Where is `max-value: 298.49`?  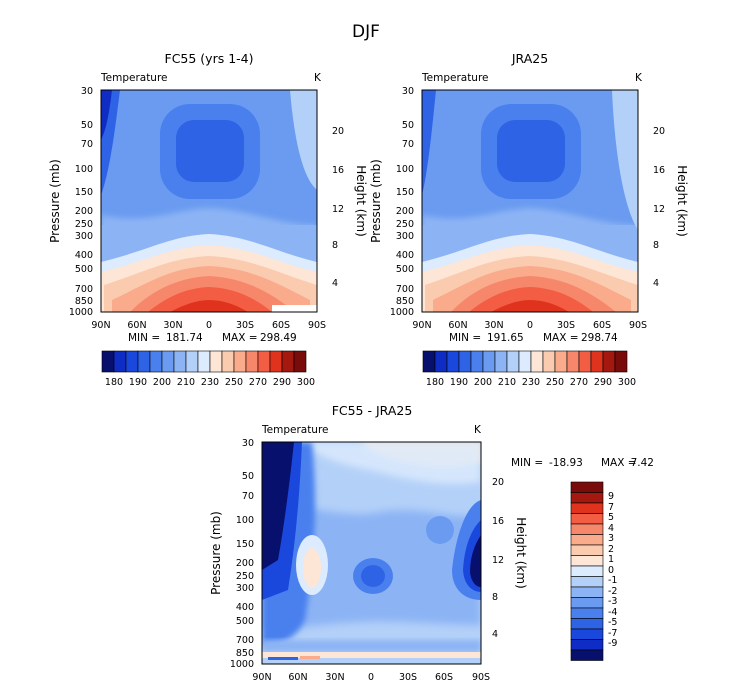 max-value: 298.49 is located at coordinates (278, 338).